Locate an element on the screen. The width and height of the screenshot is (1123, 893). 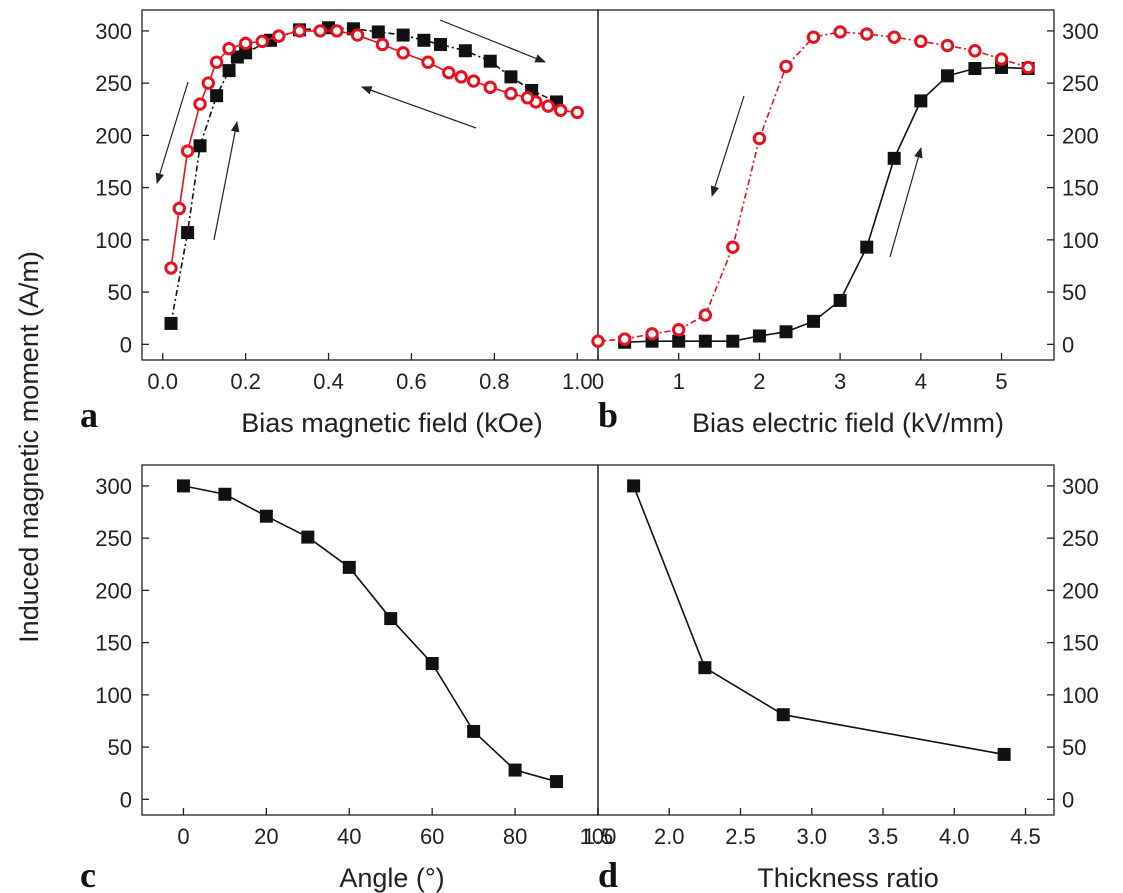
x-tick-label: 60 is located at coordinates (432, 836).